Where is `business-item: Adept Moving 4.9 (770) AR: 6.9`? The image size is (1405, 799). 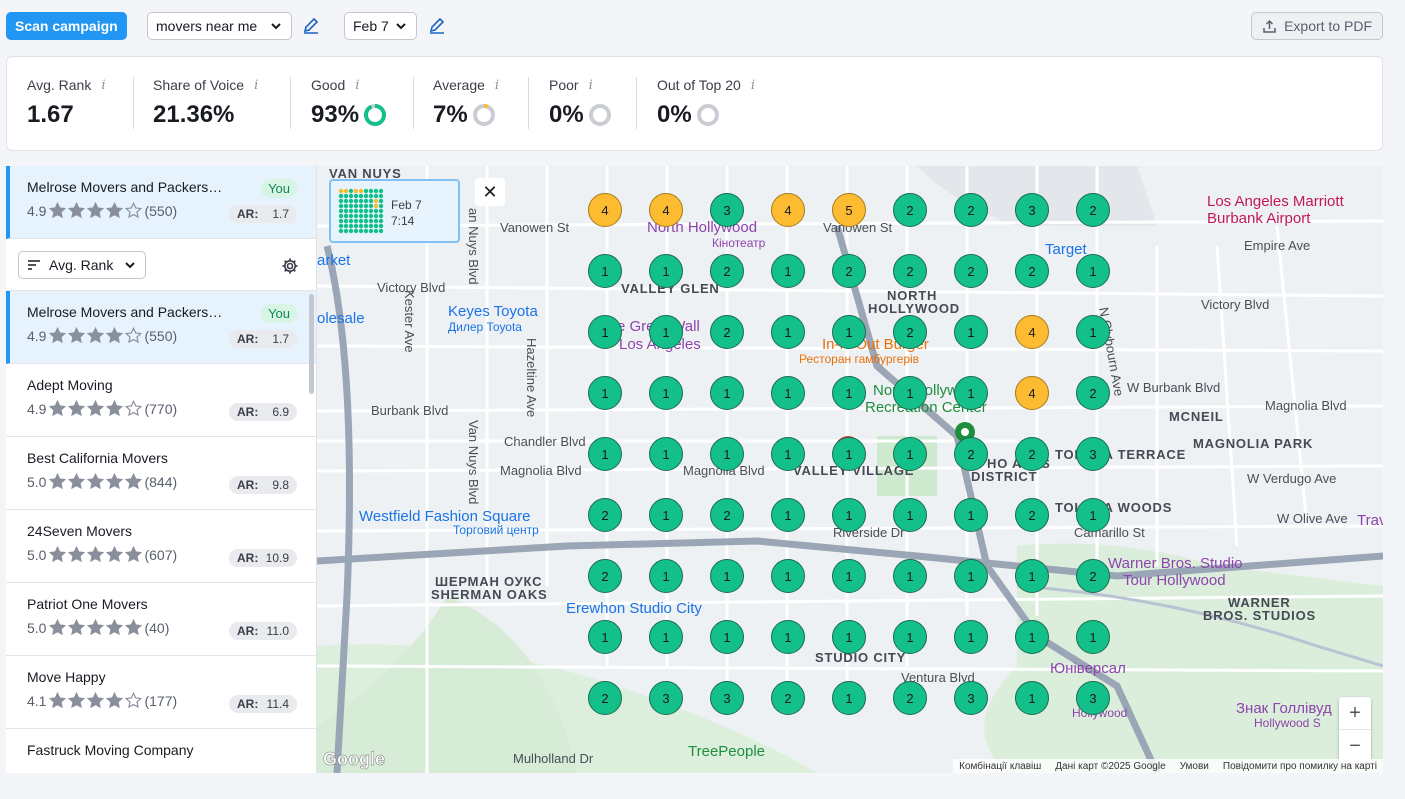
business-item: Adept Moving 4.9 (770) AR: 6.9 is located at coordinates (161, 400).